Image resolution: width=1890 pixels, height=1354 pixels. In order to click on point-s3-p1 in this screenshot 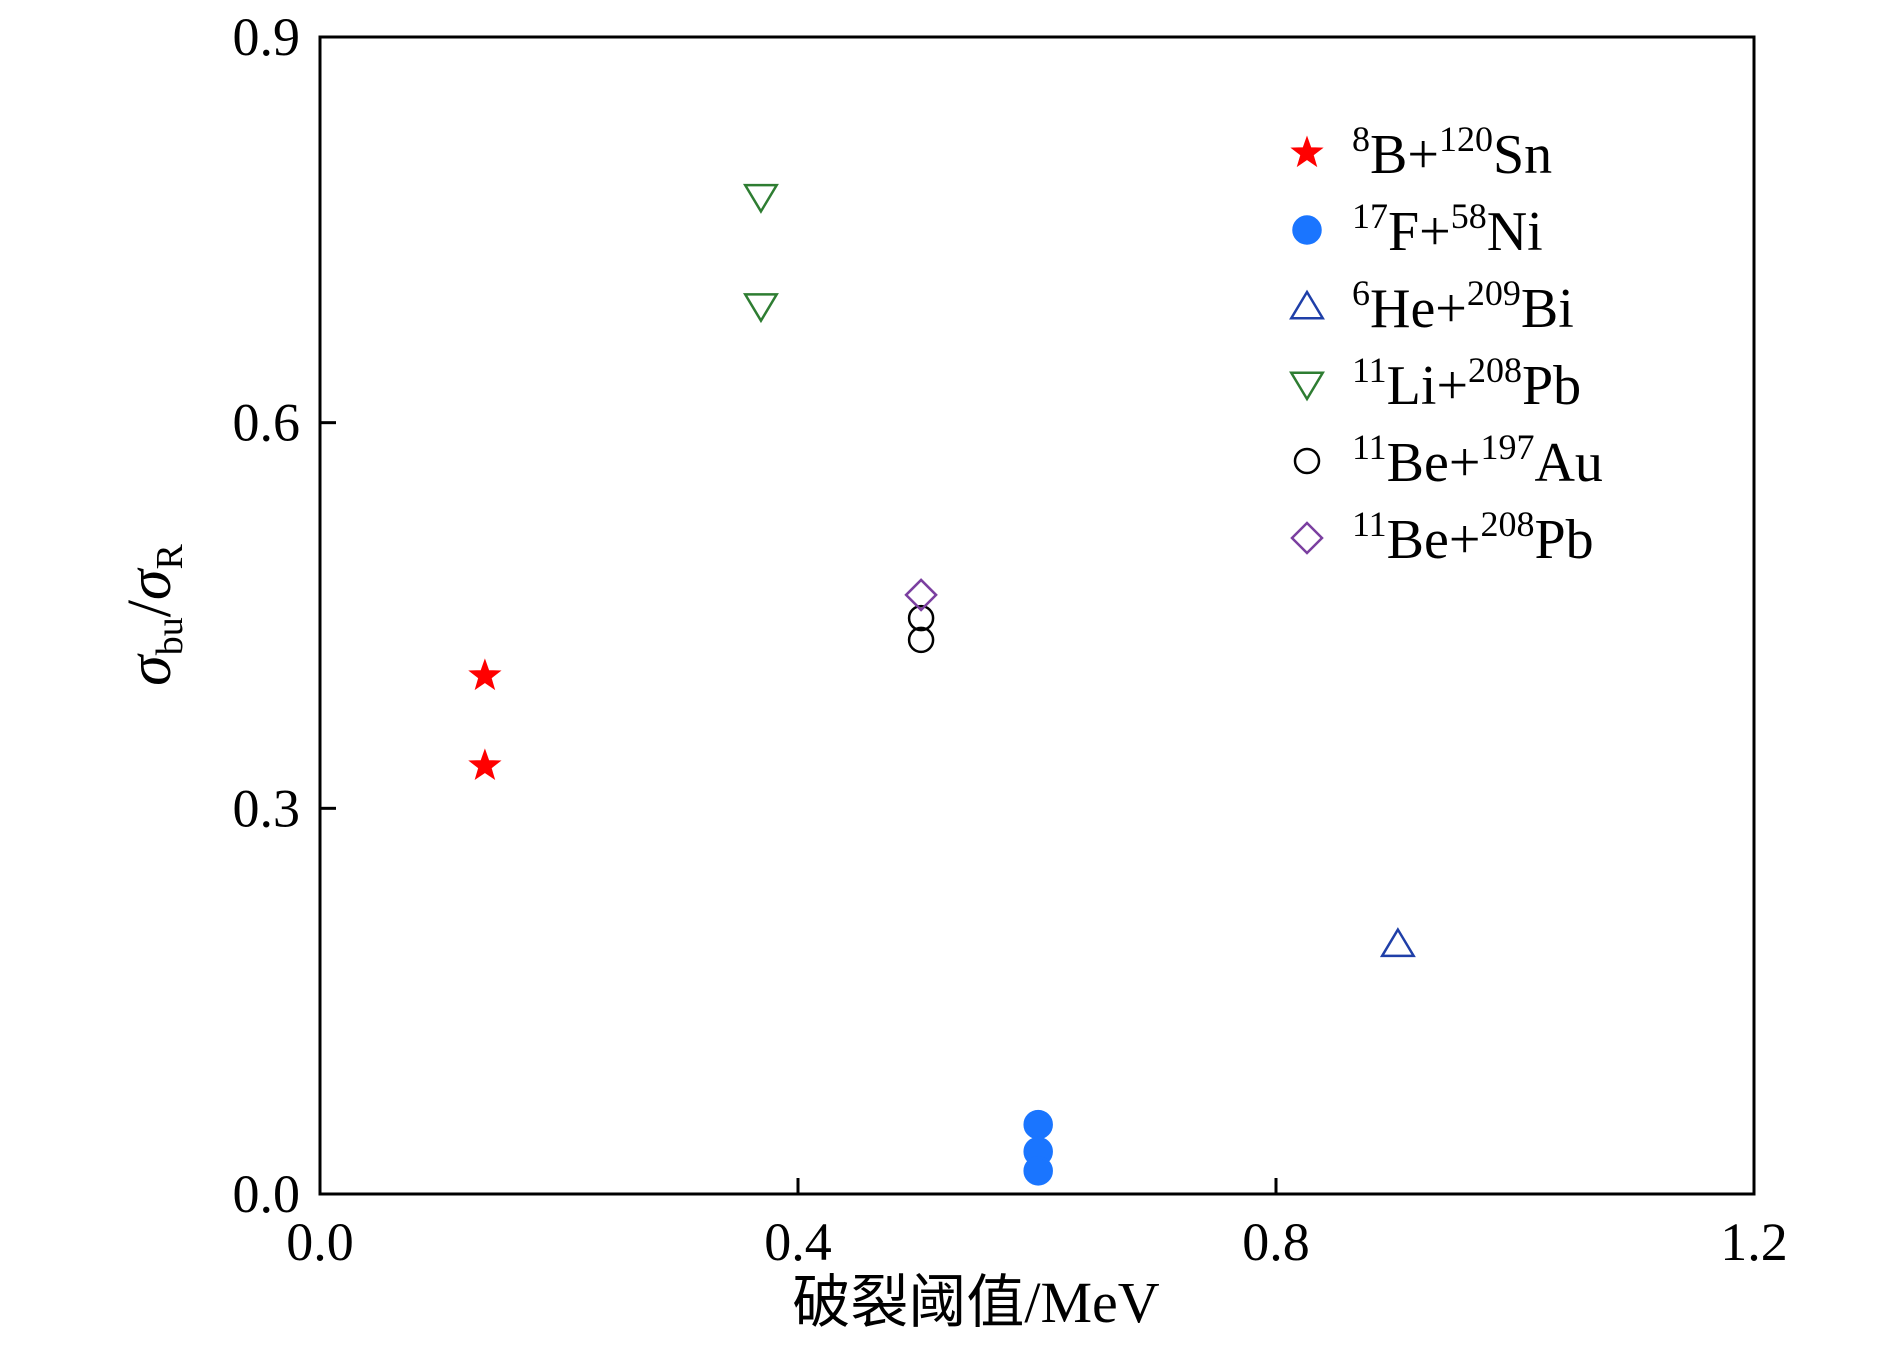, I will do `click(760, 308)`.